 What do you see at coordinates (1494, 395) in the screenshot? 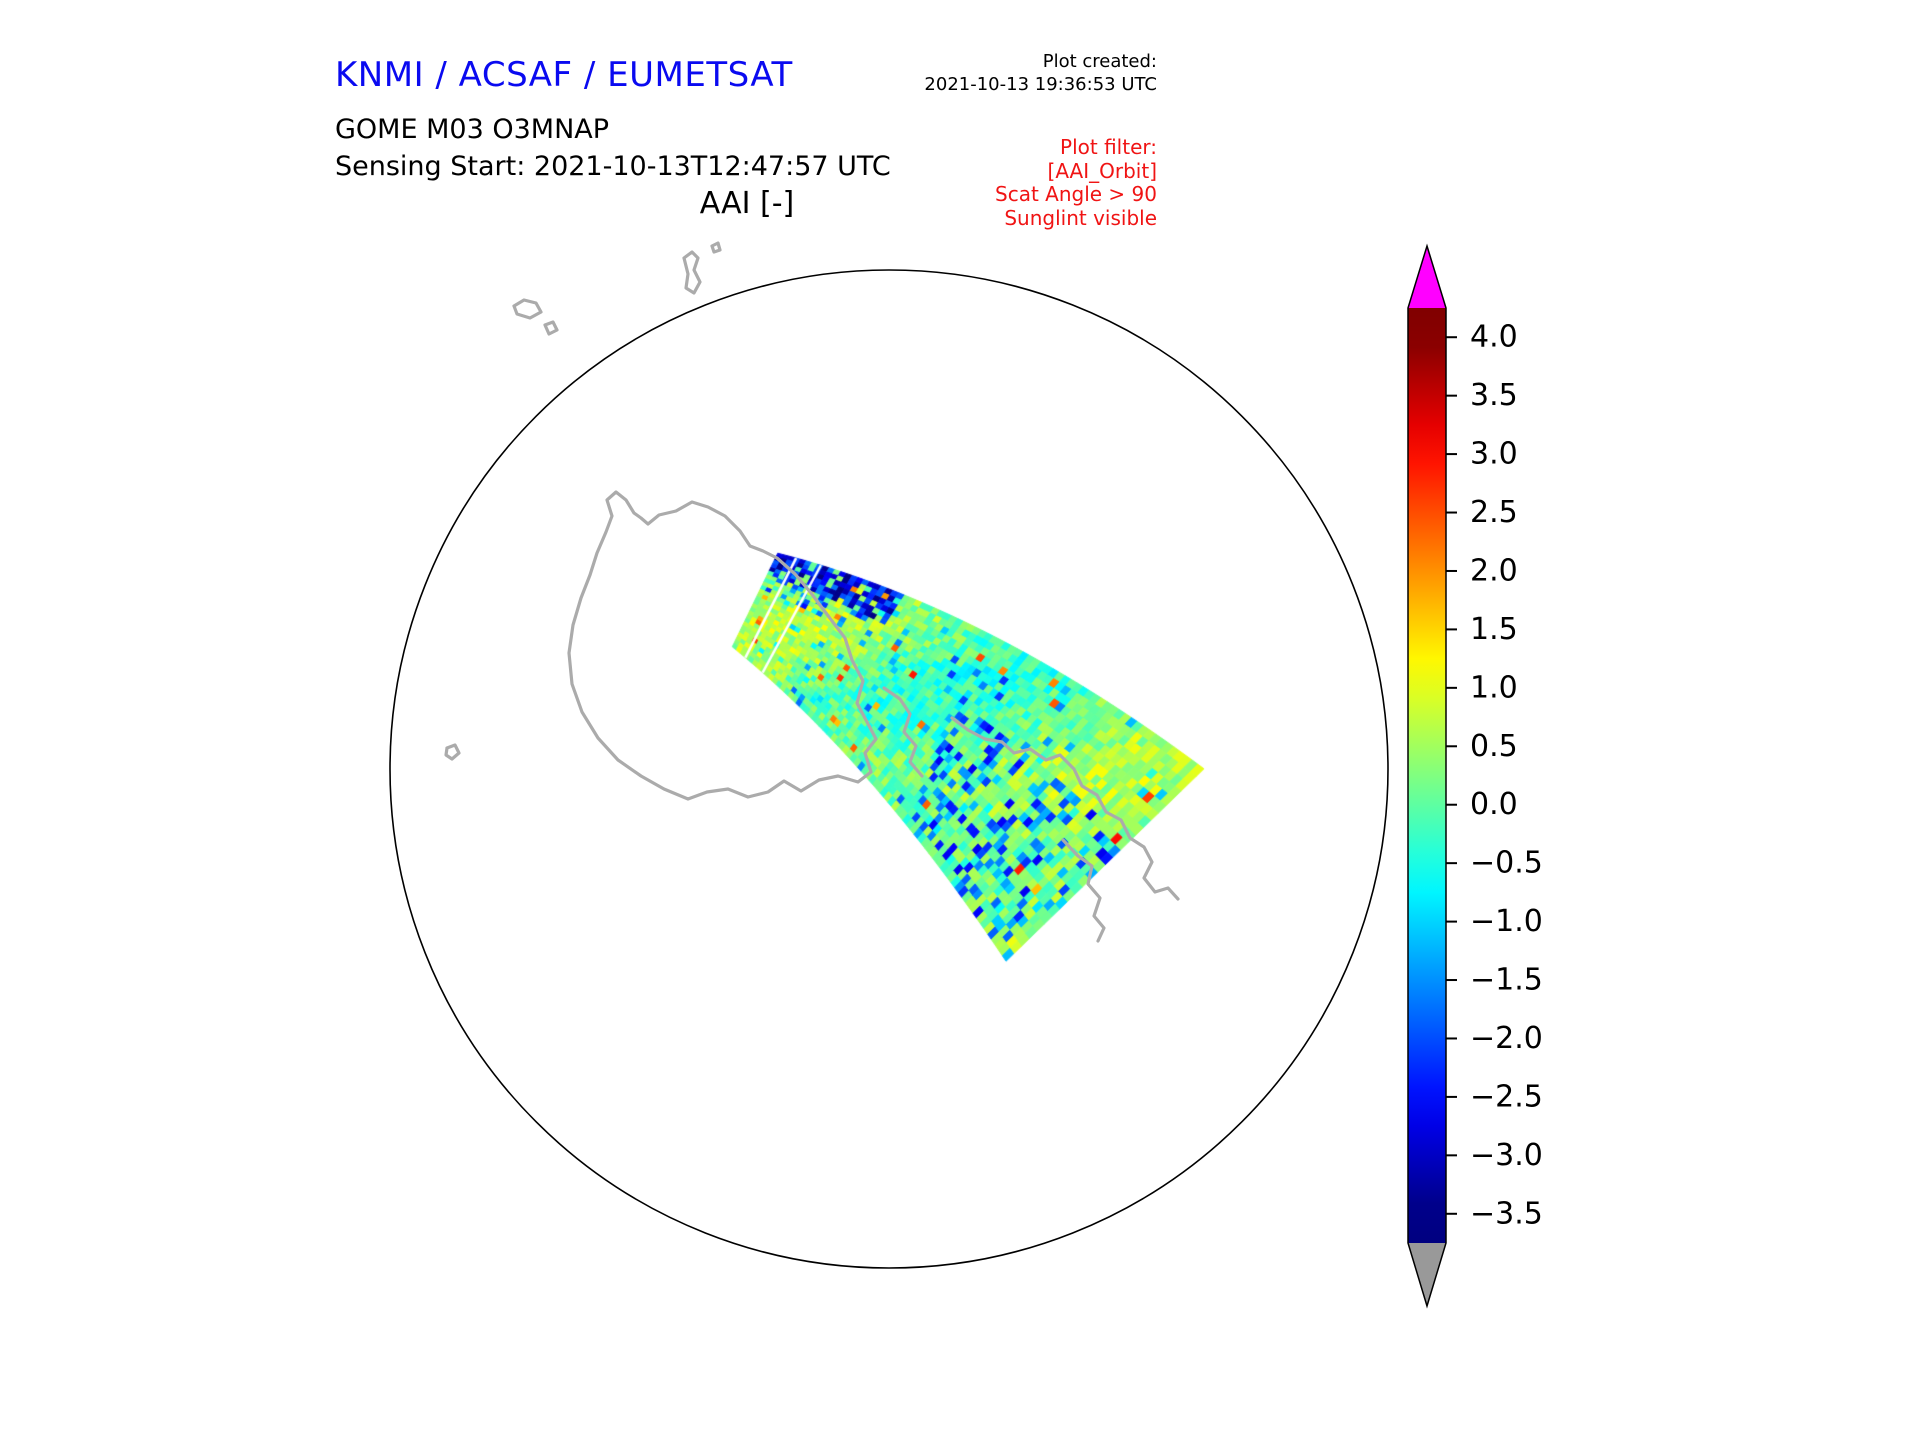
I see `svg-text: 3.5` at bounding box center [1494, 395].